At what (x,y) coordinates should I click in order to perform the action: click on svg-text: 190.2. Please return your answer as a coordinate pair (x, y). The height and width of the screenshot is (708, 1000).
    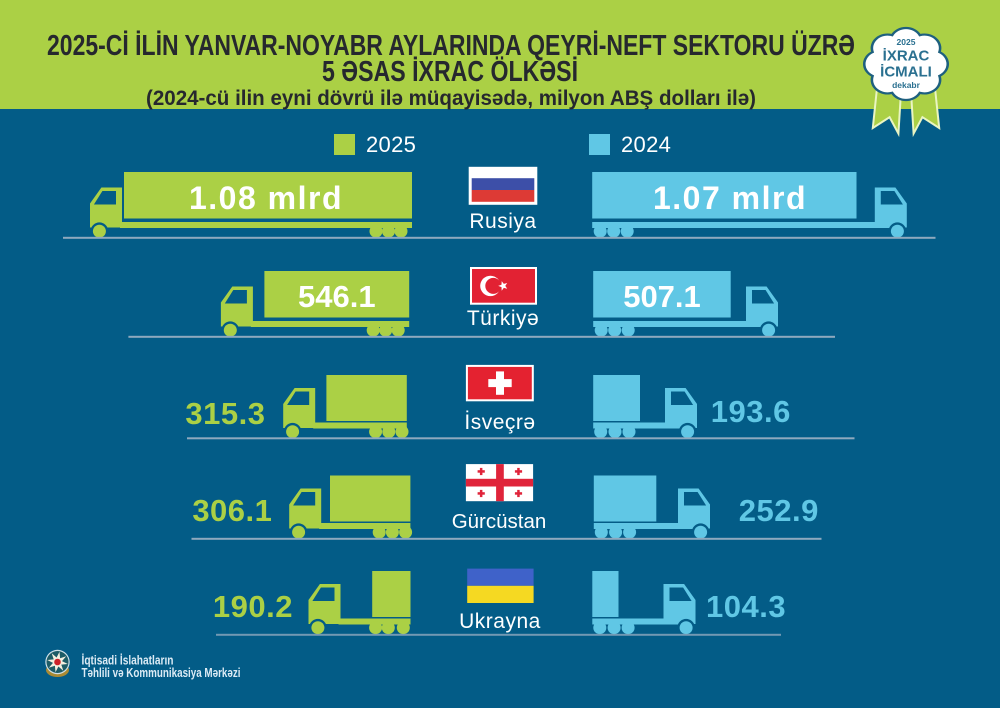
    Looking at the image, I should click on (253, 606).